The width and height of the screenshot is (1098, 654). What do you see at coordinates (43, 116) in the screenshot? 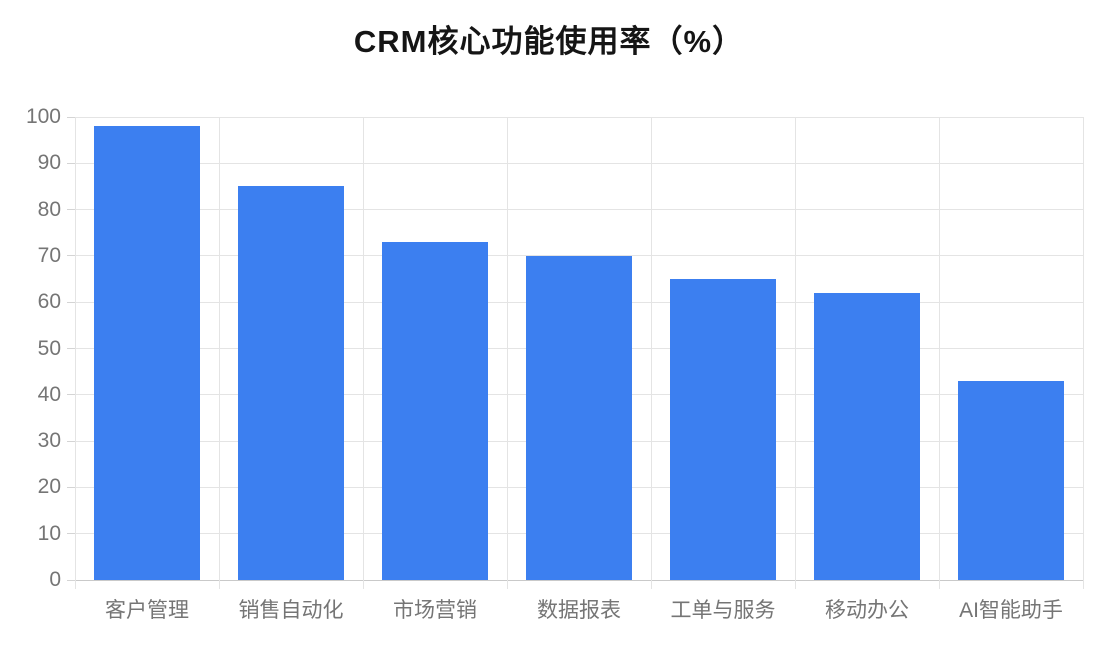
I see `y-axis-label: 100` at bounding box center [43, 116].